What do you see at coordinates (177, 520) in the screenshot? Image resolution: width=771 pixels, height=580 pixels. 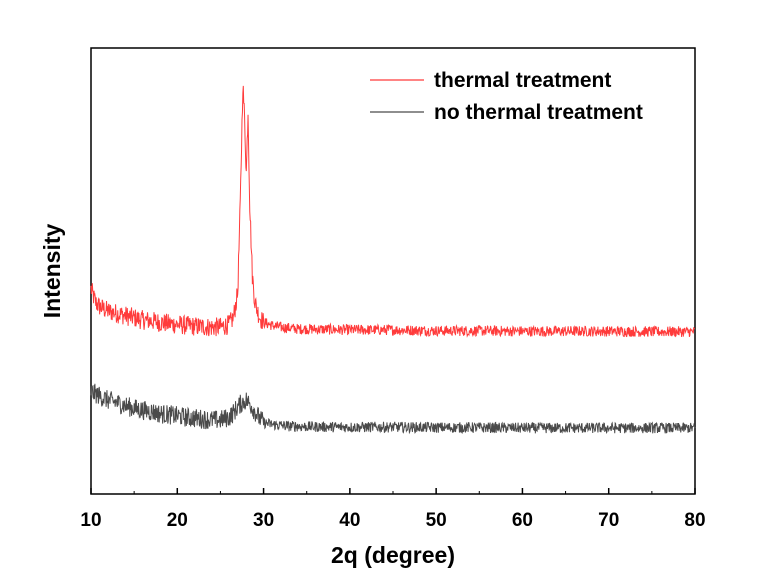 I see `x-tick-label: 20` at bounding box center [177, 520].